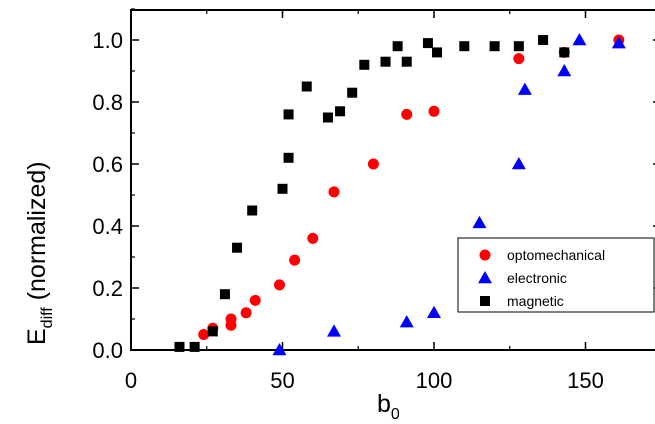 Image resolution: width=655 pixels, height=424 pixels. What do you see at coordinates (535, 301) in the screenshot?
I see `legend-label-magnetic: magnetic` at bounding box center [535, 301].